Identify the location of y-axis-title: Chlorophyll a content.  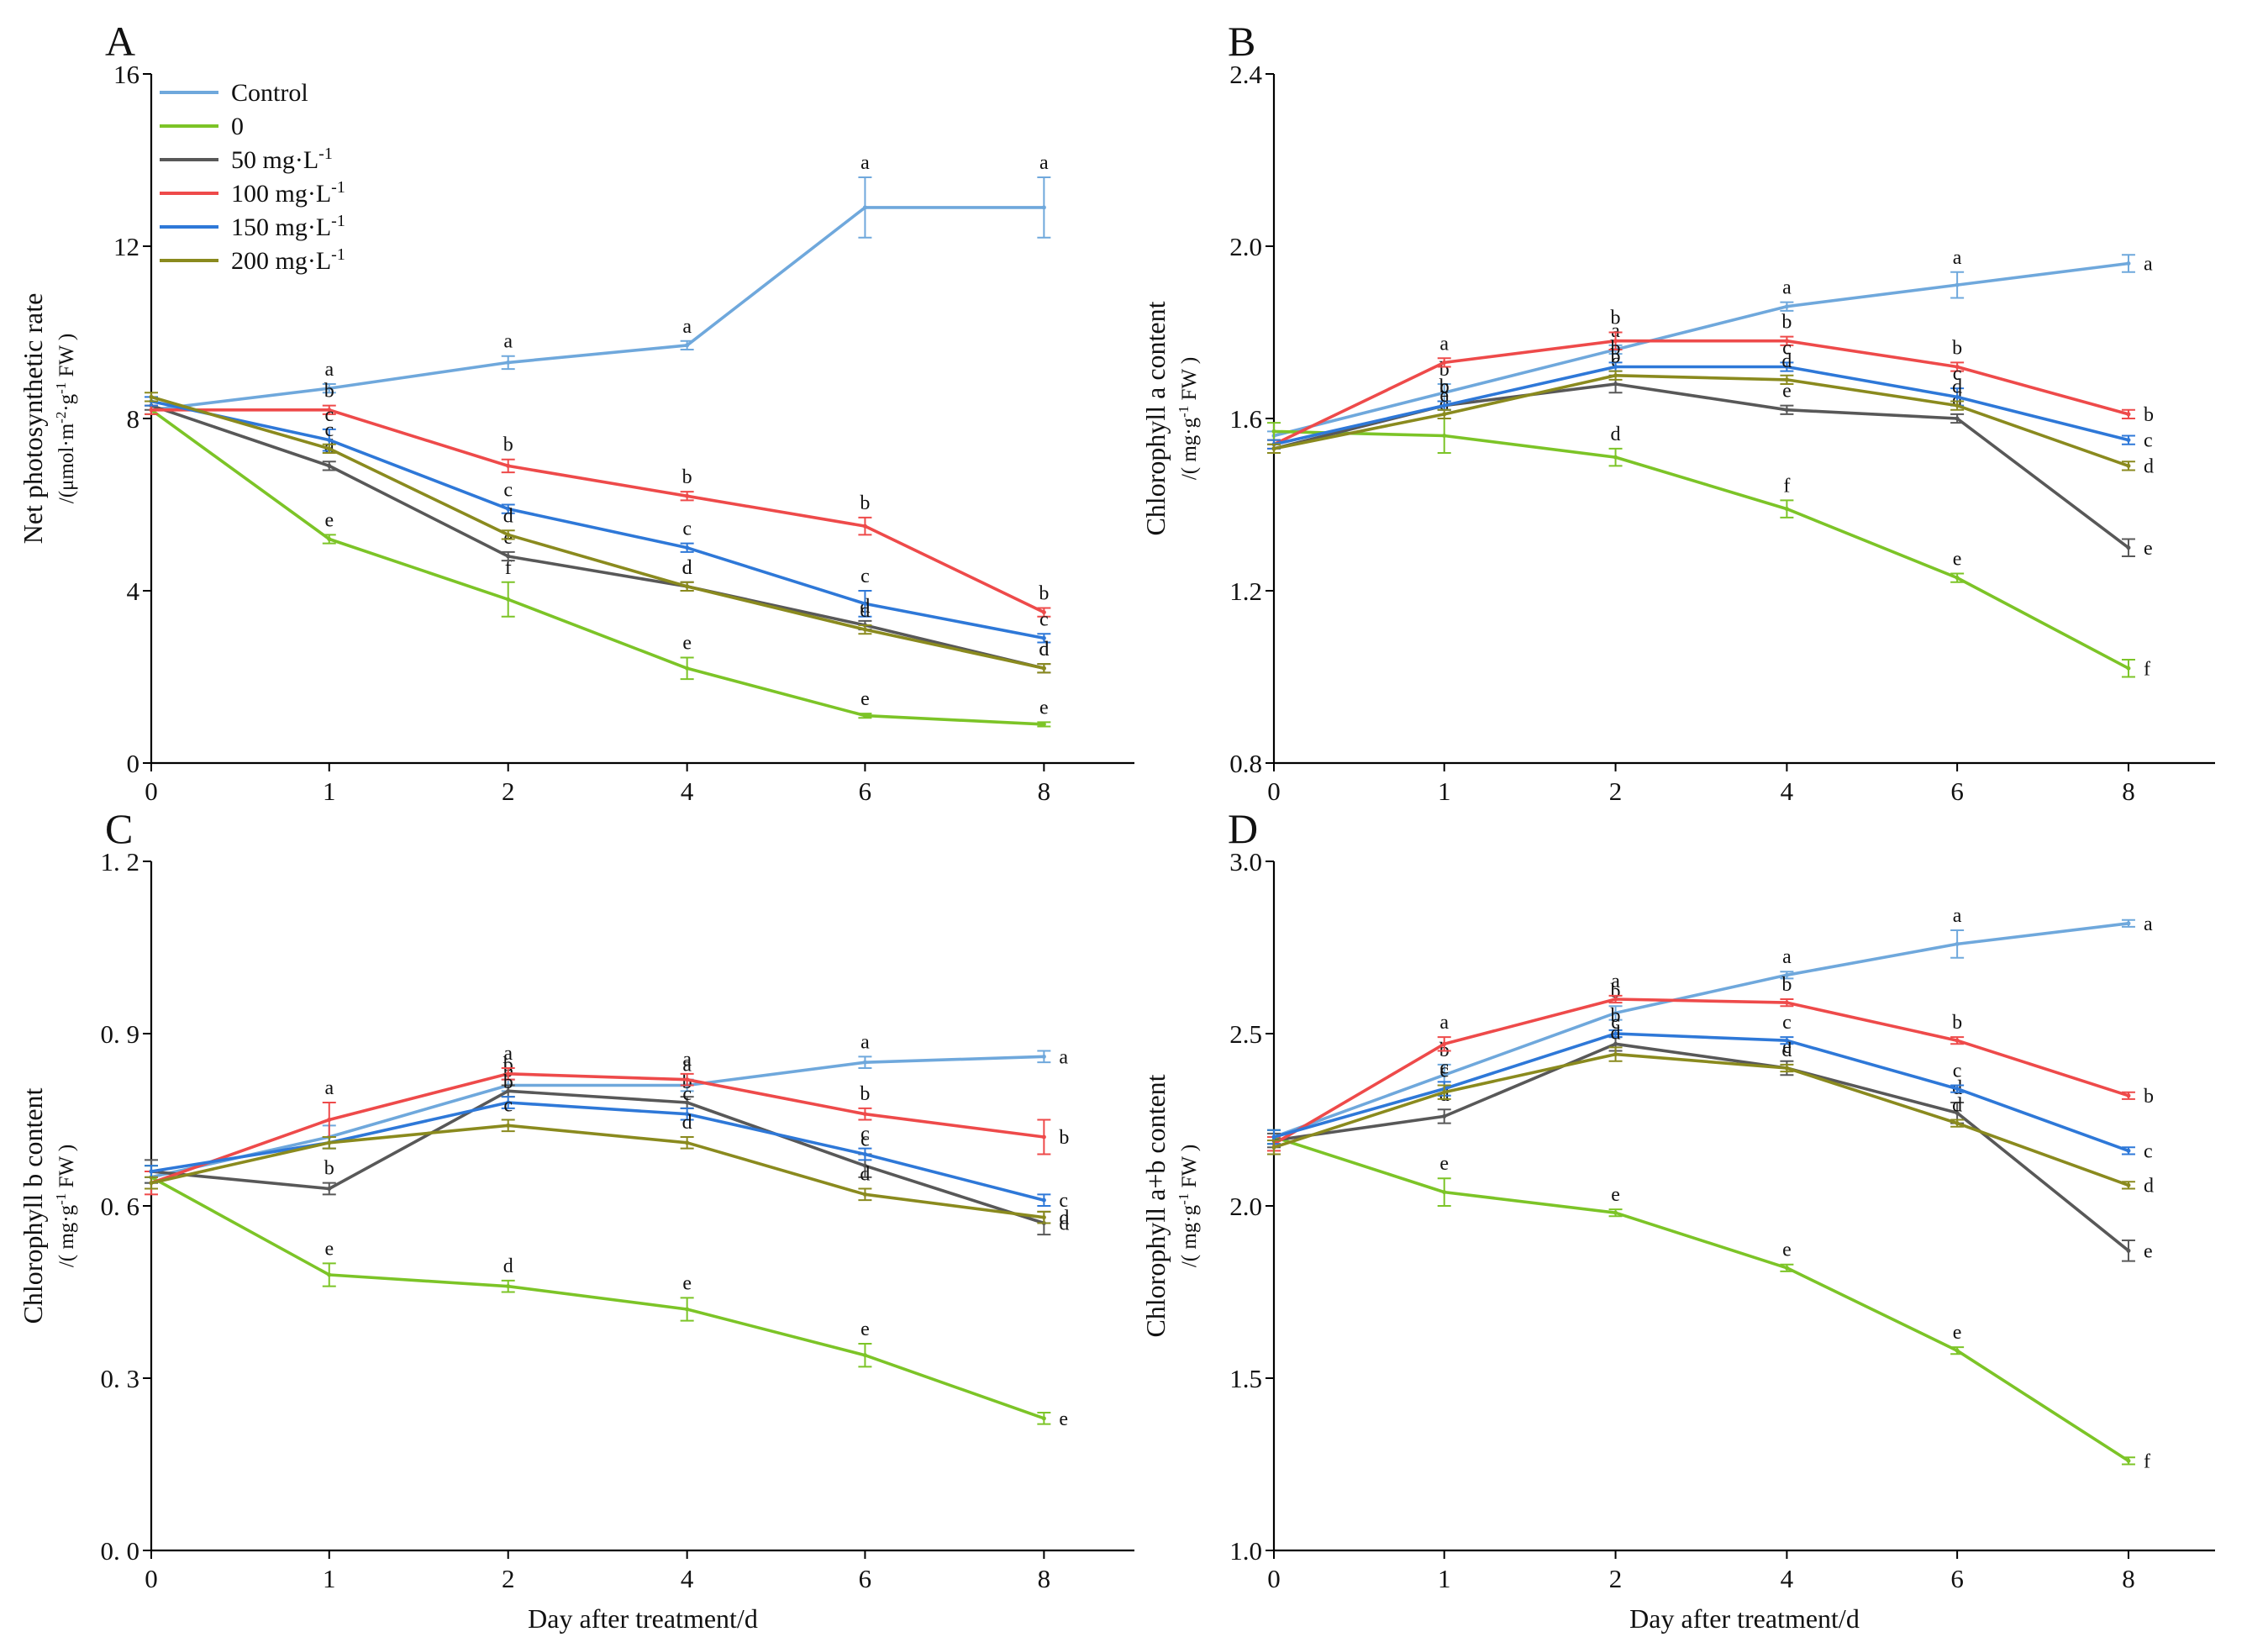
(1155, 418).